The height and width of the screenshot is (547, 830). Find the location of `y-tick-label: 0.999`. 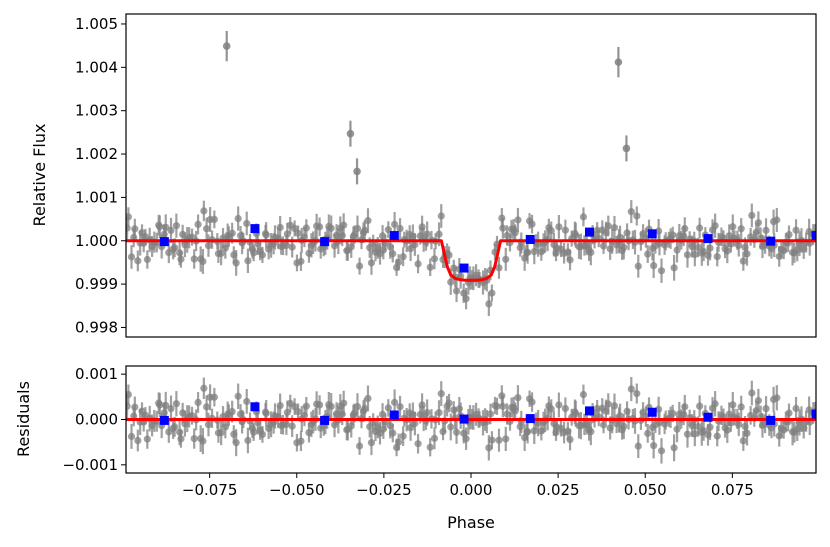

y-tick-label: 0.999 is located at coordinates (96, 284).